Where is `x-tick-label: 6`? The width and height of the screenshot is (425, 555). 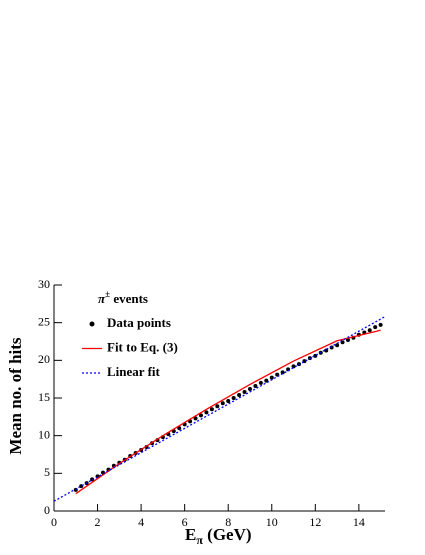 x-tick-label: 6 is located at coordinates (185, 522).